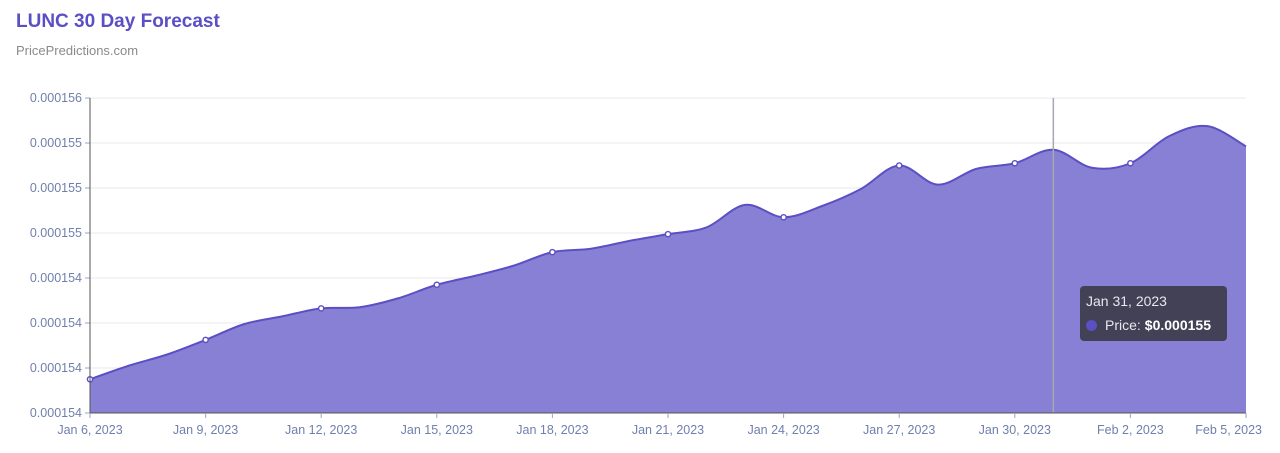  Describe the element at coordinates (899, 430) in the screenshot. I see `x-tick-label: Jan 27, 2023` at that location.